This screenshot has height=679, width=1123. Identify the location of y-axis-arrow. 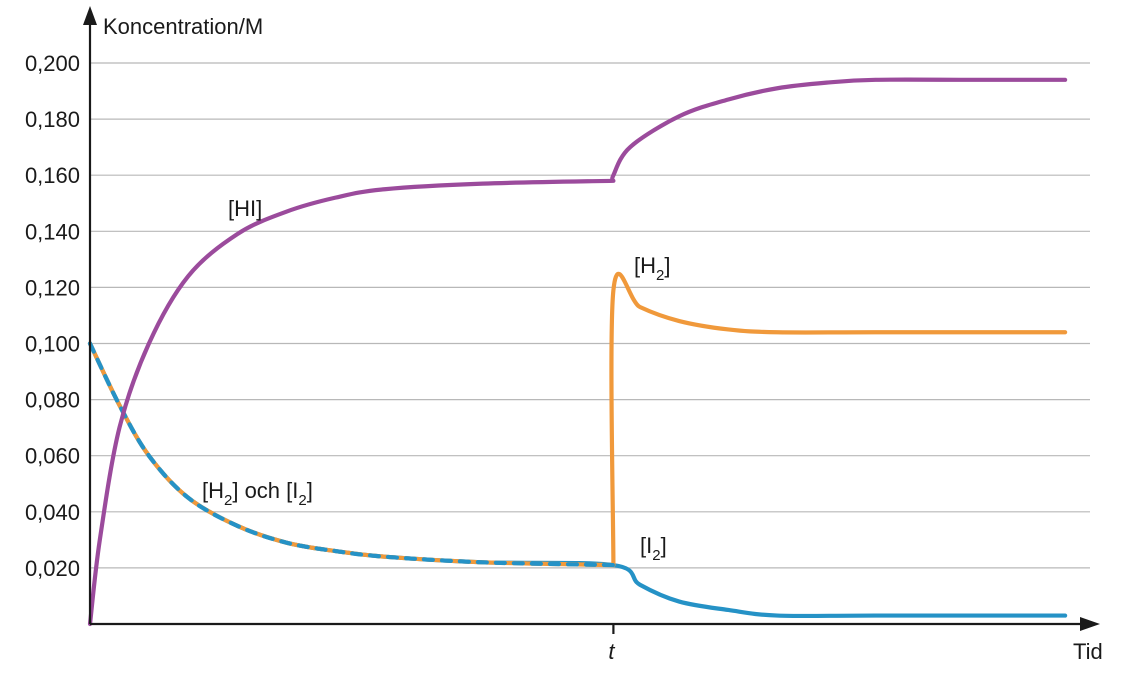
(90, 15).